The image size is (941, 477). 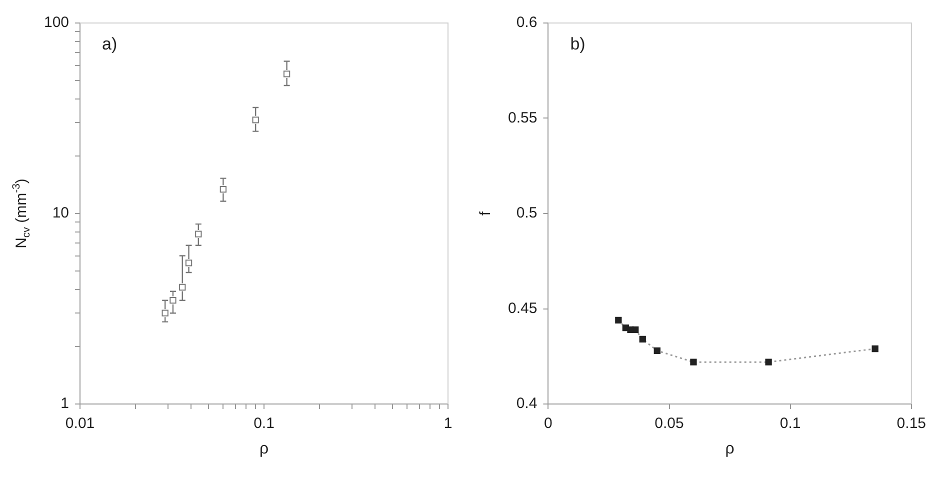 What do you see at coordinates (65, 403) in the screenshot?
I see `y-tick-label: 1` at bounding box center [65, 403].